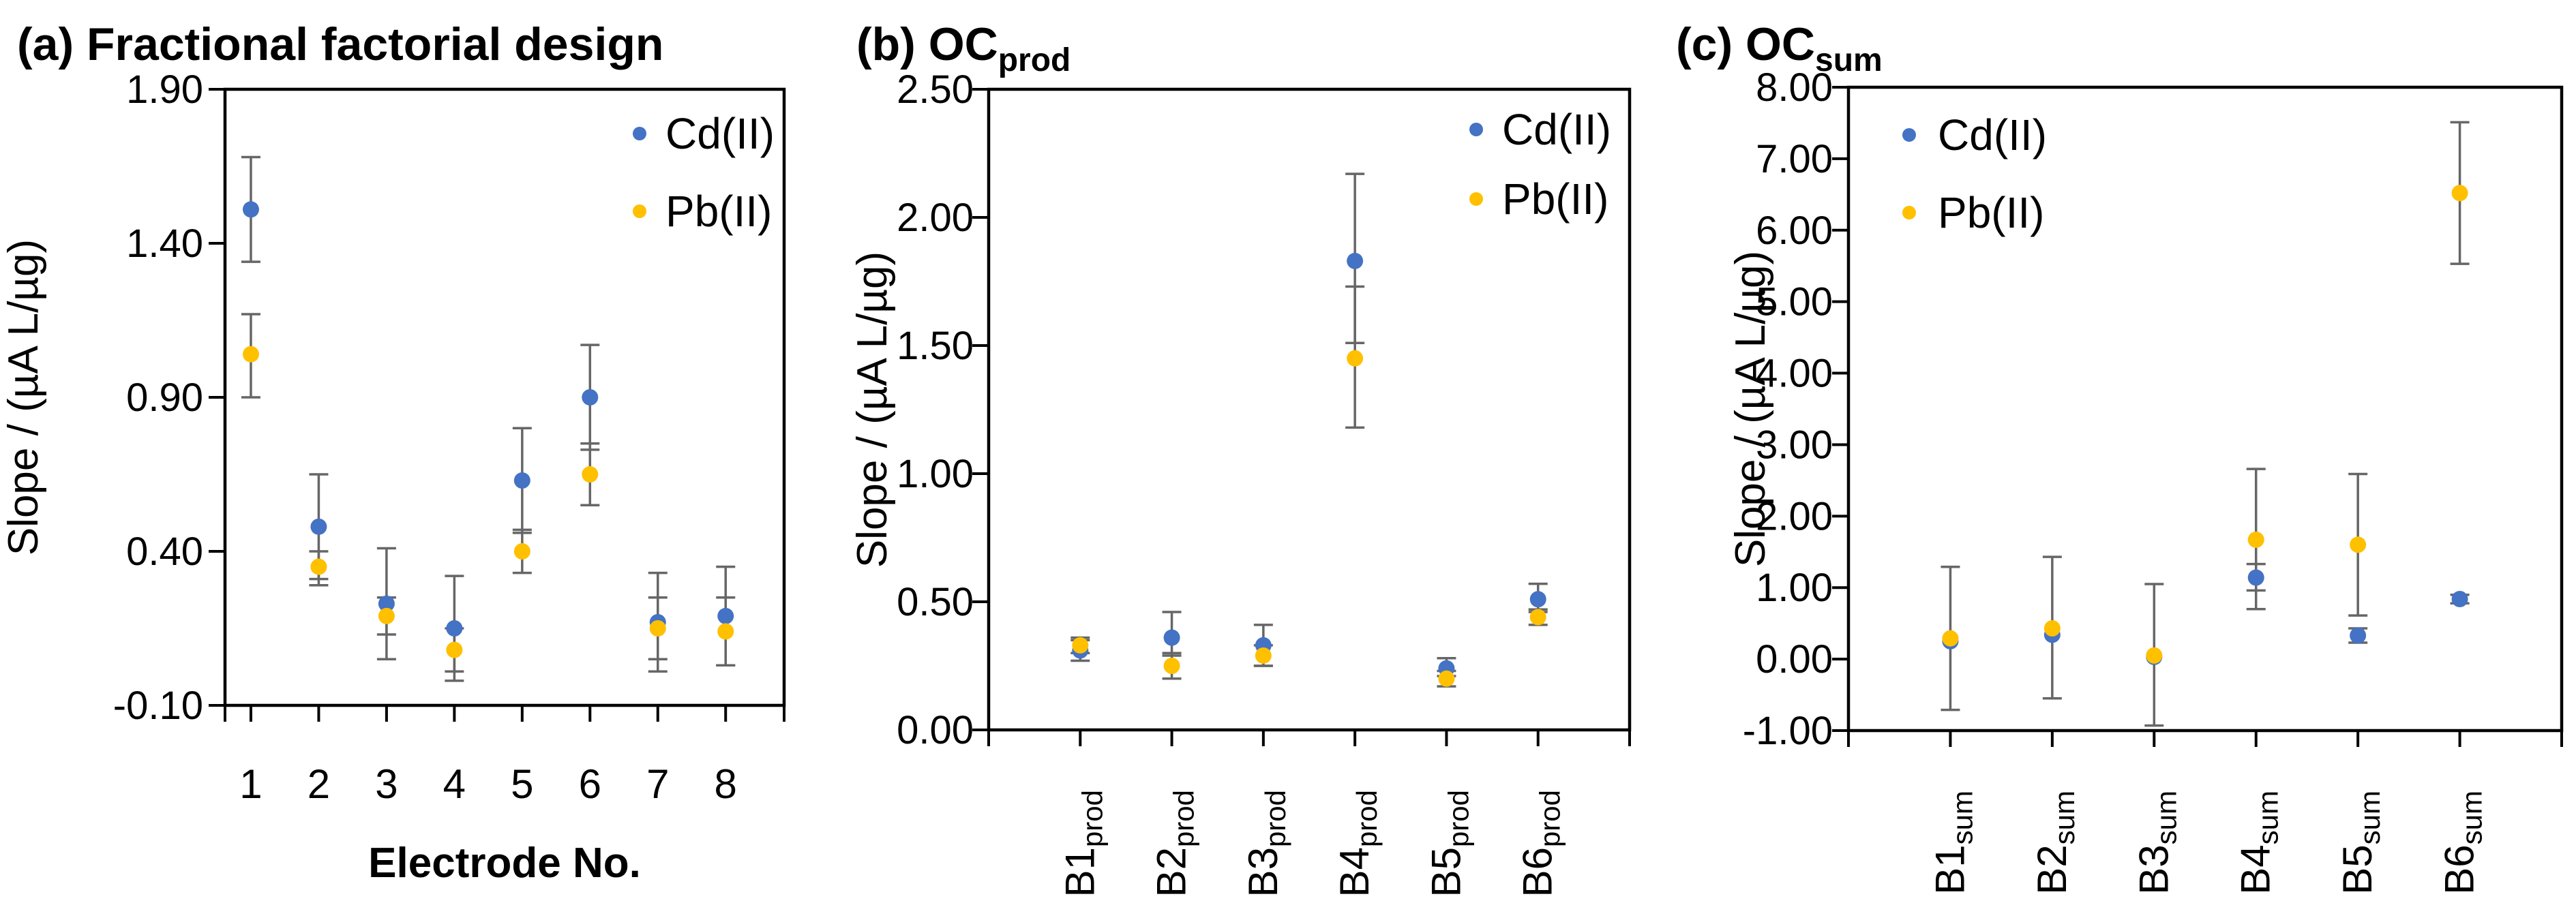 The width and height of the screenshot is (2576, 903). I want to click on x-category-label: B1sum, so click(1952, 843).